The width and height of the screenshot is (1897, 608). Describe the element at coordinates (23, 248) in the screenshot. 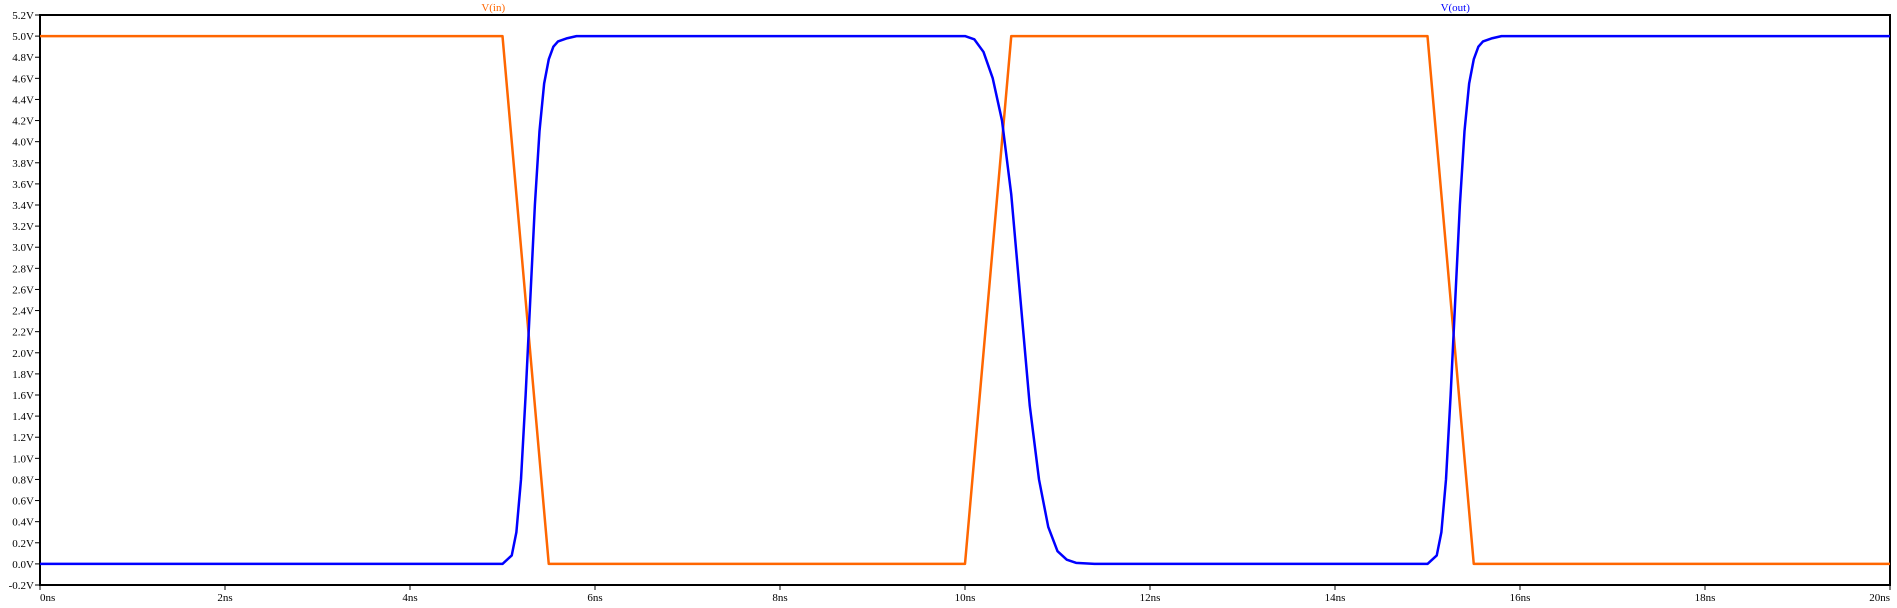

I see `y-tick-label: 3.0V` at that location.